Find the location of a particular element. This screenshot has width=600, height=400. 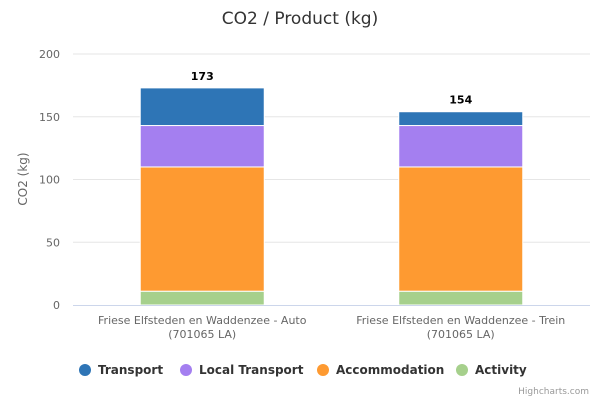

y-axis-title: CO2 (kg) is located at coordinates (23, 178).